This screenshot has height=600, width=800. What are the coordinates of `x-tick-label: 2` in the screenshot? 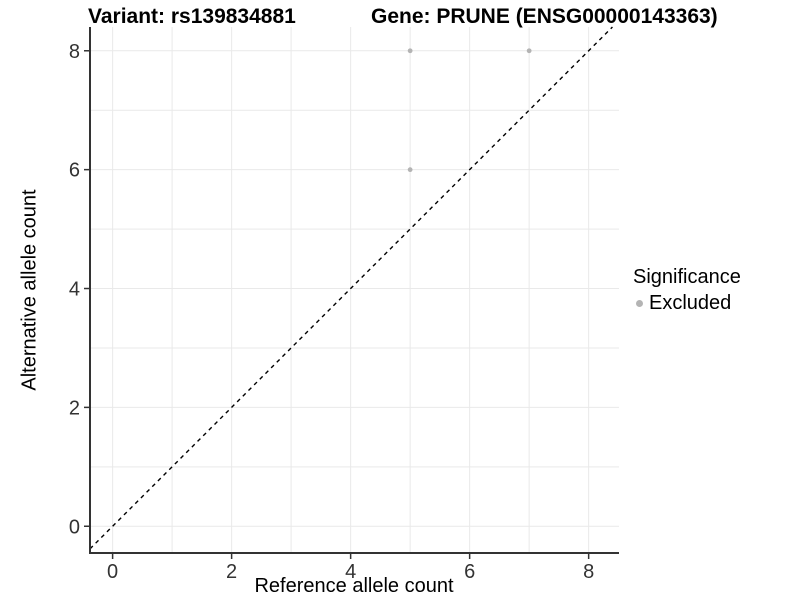 It's located at (231, 572).